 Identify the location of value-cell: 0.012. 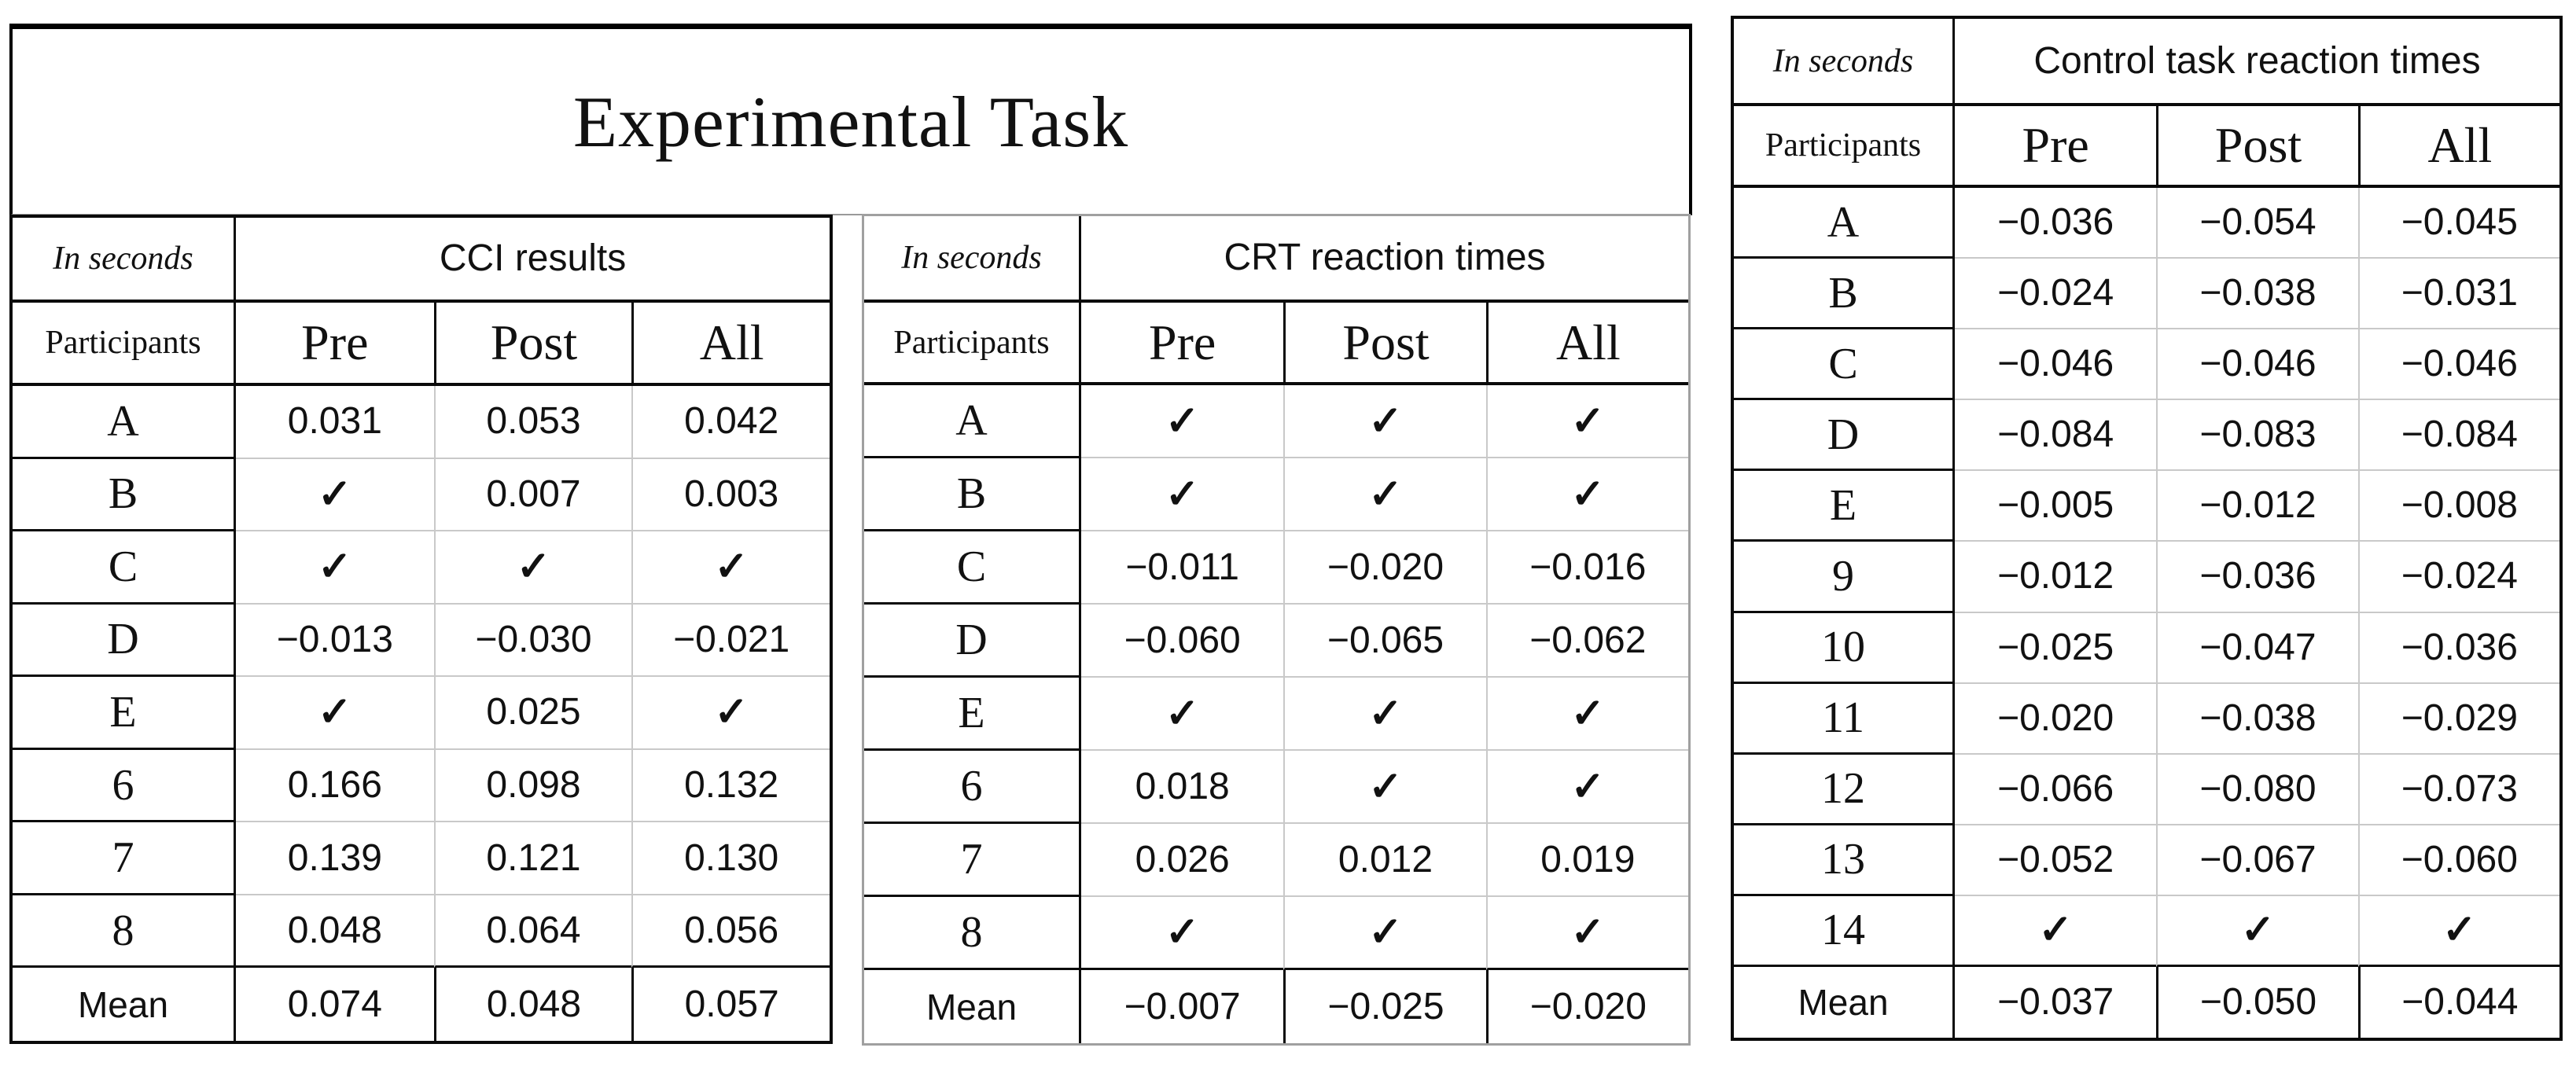
(1385, 860).